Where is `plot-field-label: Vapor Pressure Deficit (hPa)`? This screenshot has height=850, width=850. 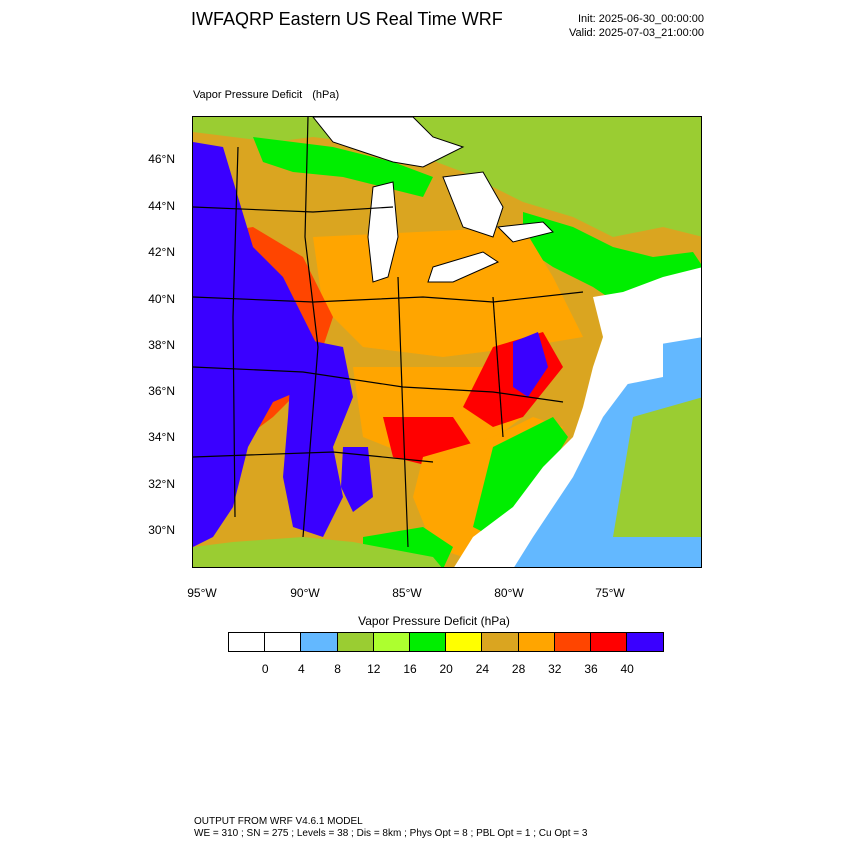
plot-field-label: Vapor Pressure Deficit (hPa) is located at coordinates (266, 95).